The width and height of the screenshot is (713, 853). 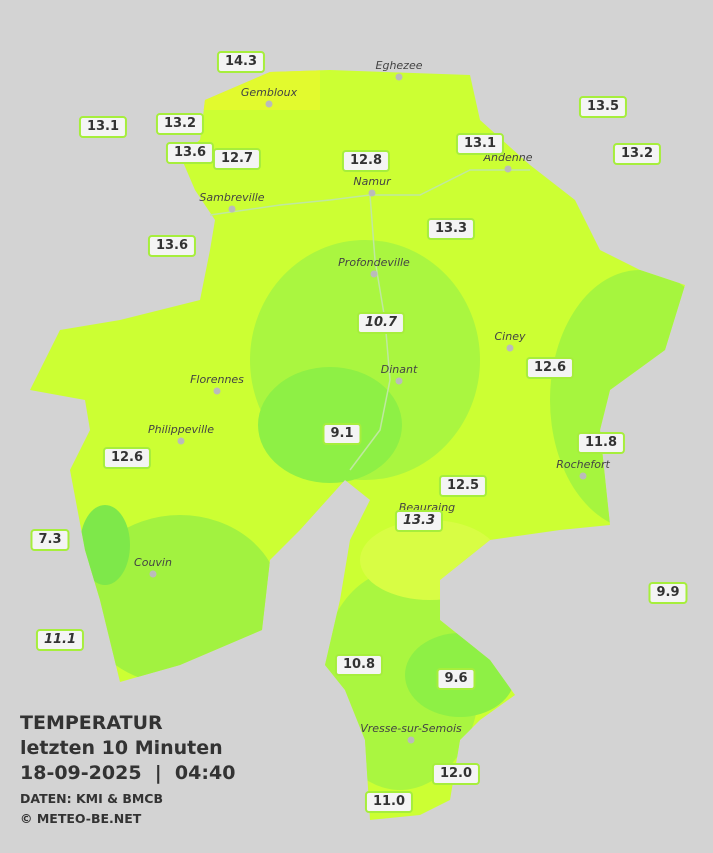 I want to click on station-value: 14.3, so click(x=241, y=62).